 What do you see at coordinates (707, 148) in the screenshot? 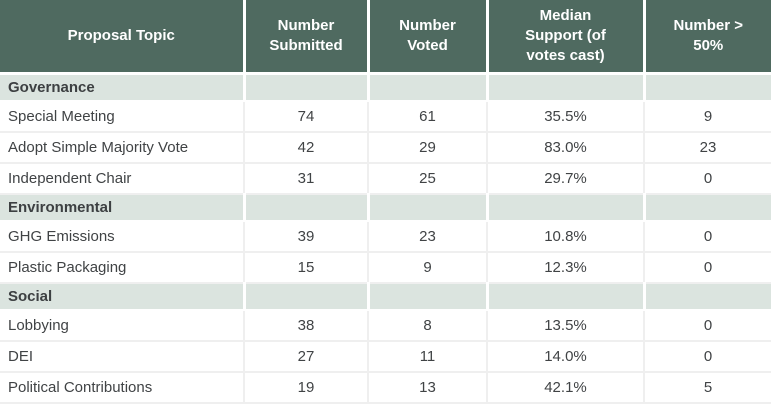
I see `cell-over-50: 23` at bounding box center [707, 148].